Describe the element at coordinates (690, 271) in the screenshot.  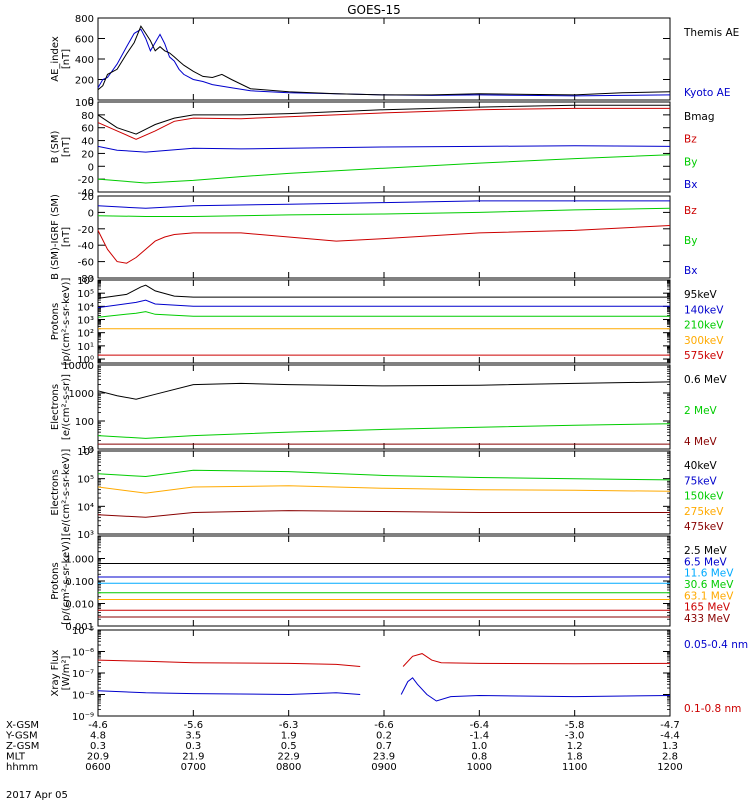
I see `legend-label: Bx` at that location.